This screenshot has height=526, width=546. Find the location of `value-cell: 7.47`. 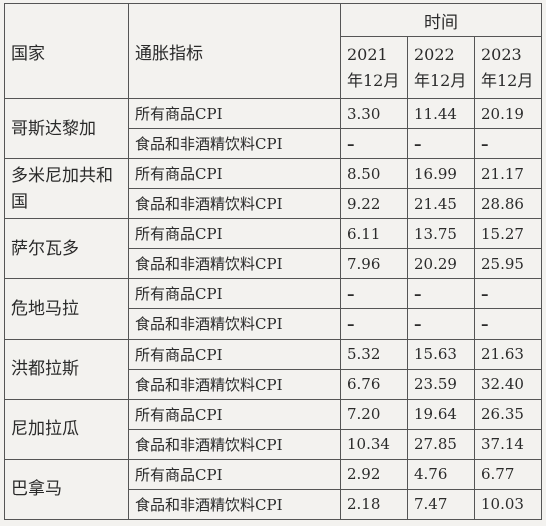

value-cell: 7.47 is located at coordinates (441, 504).